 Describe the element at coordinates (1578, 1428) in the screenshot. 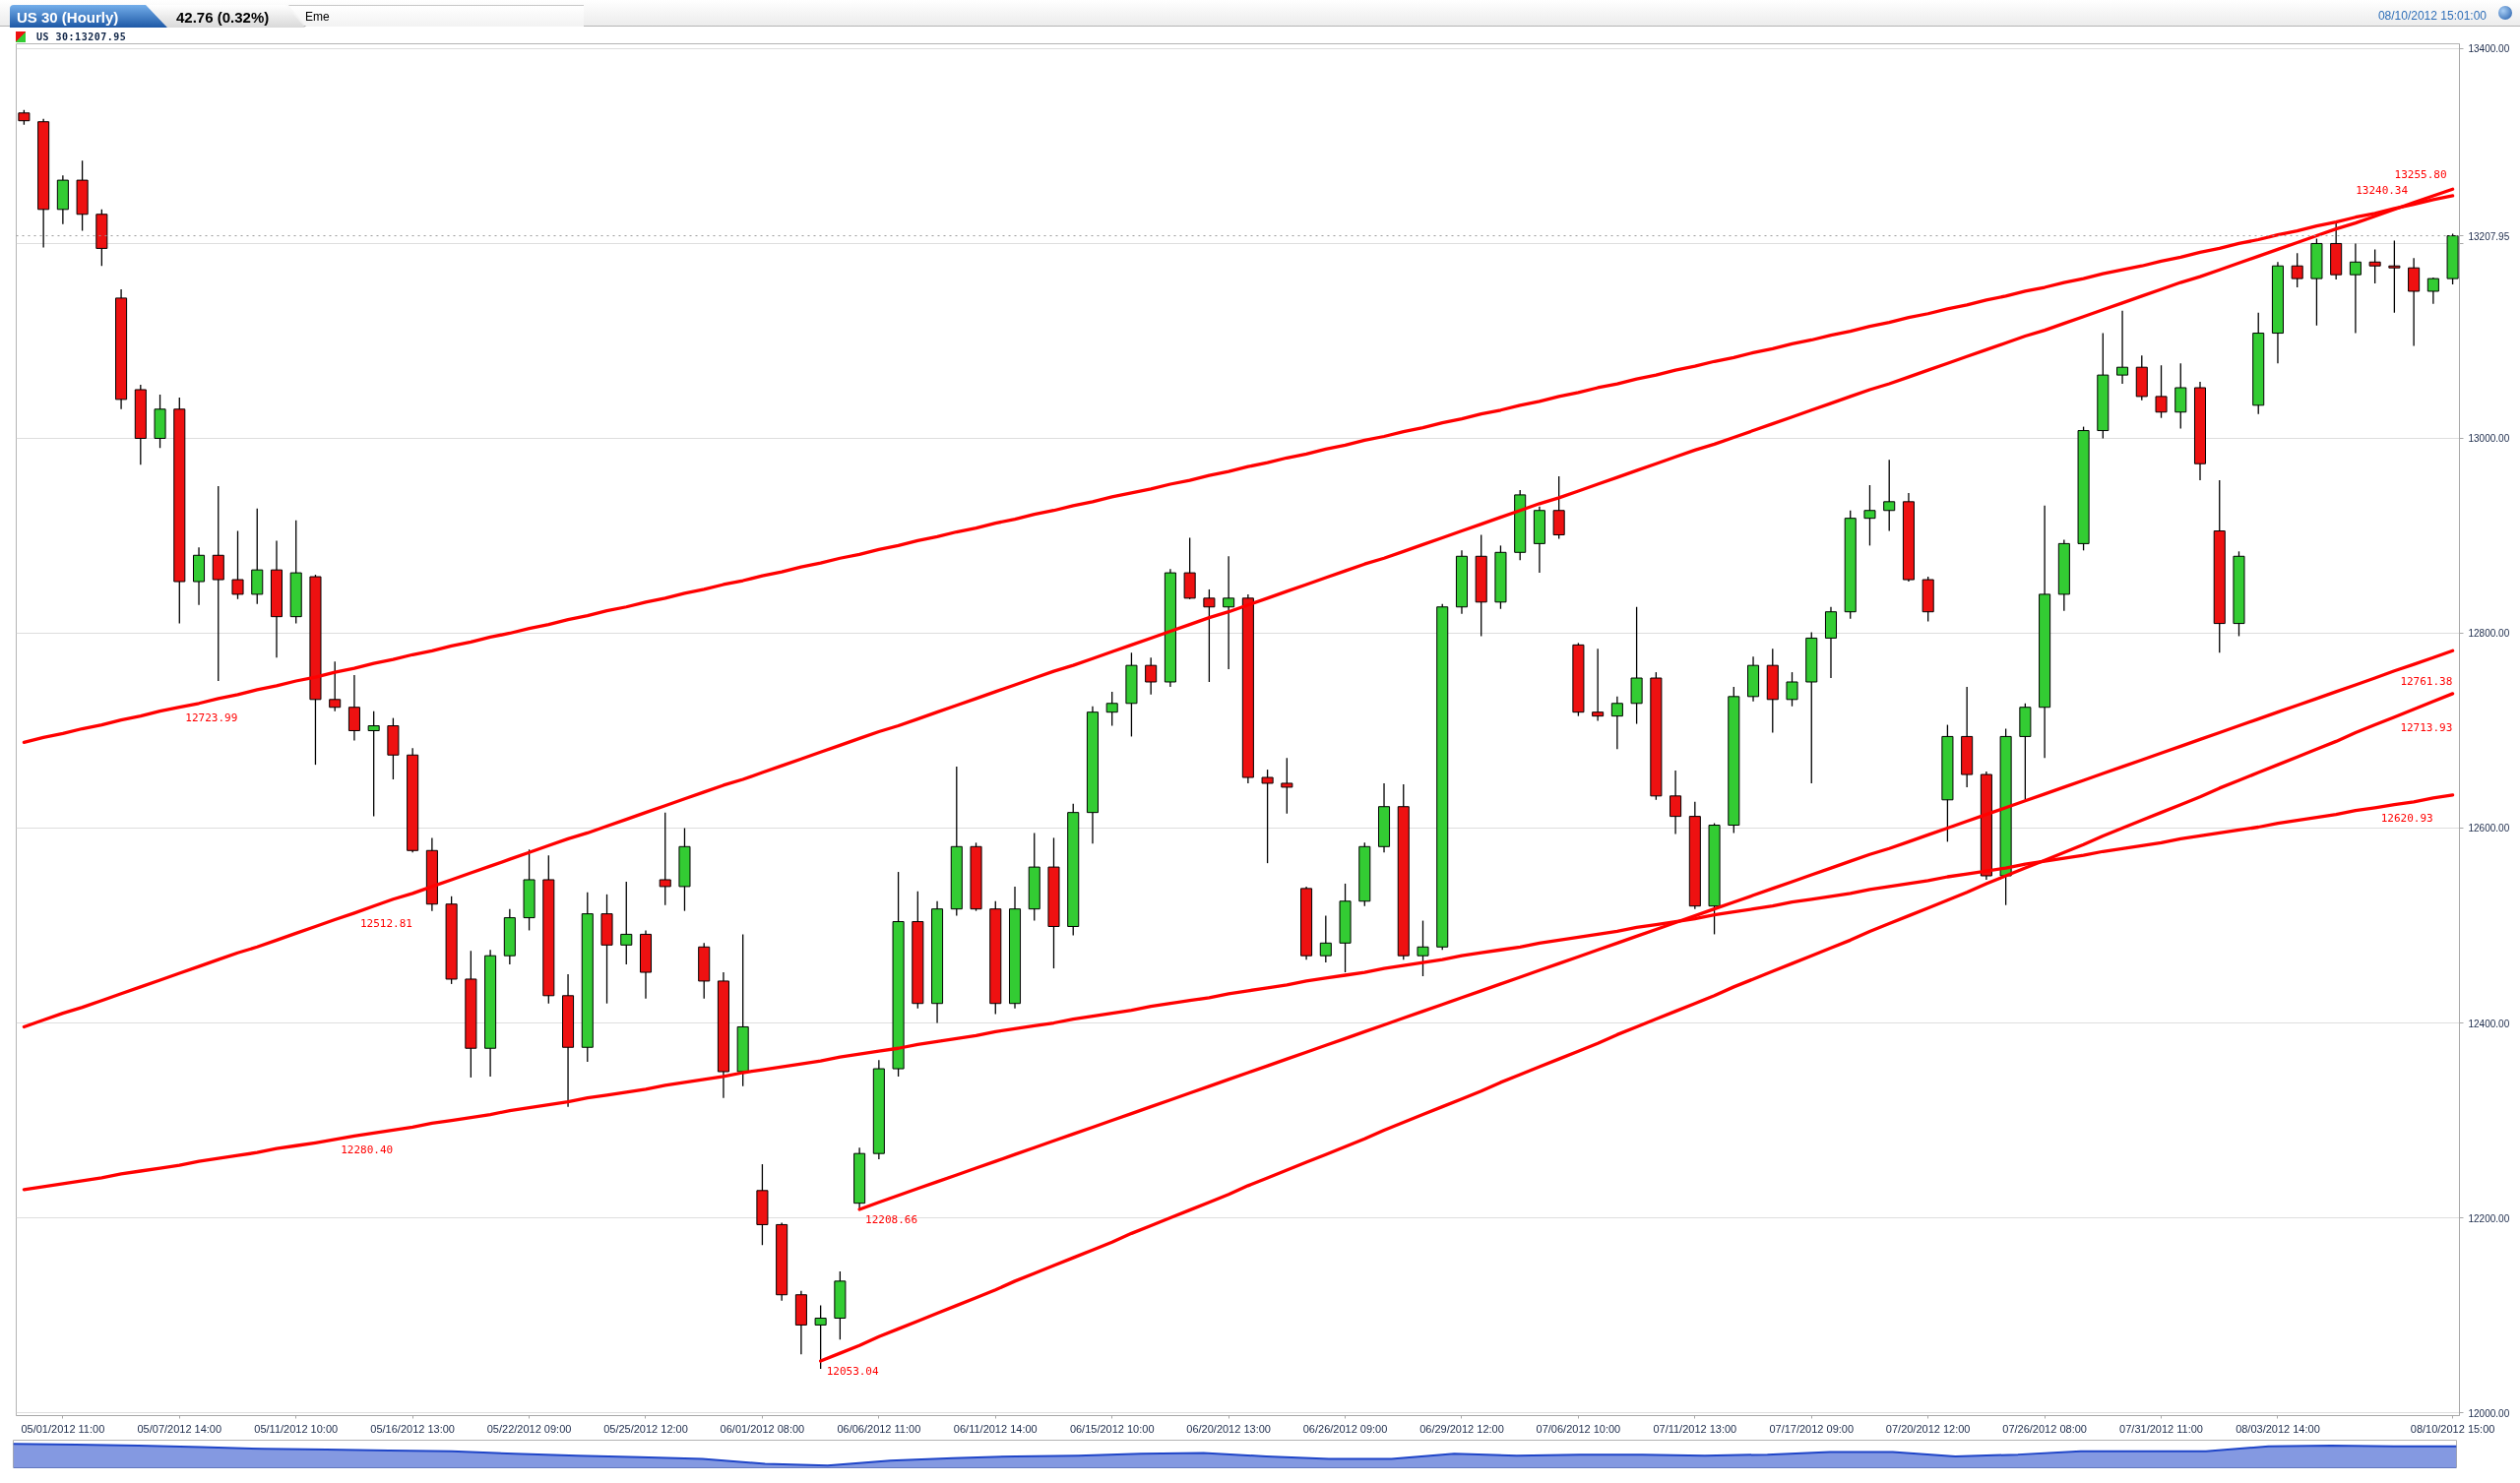

I see `x-tick-label: 07/06/2012 10:00` at that location.